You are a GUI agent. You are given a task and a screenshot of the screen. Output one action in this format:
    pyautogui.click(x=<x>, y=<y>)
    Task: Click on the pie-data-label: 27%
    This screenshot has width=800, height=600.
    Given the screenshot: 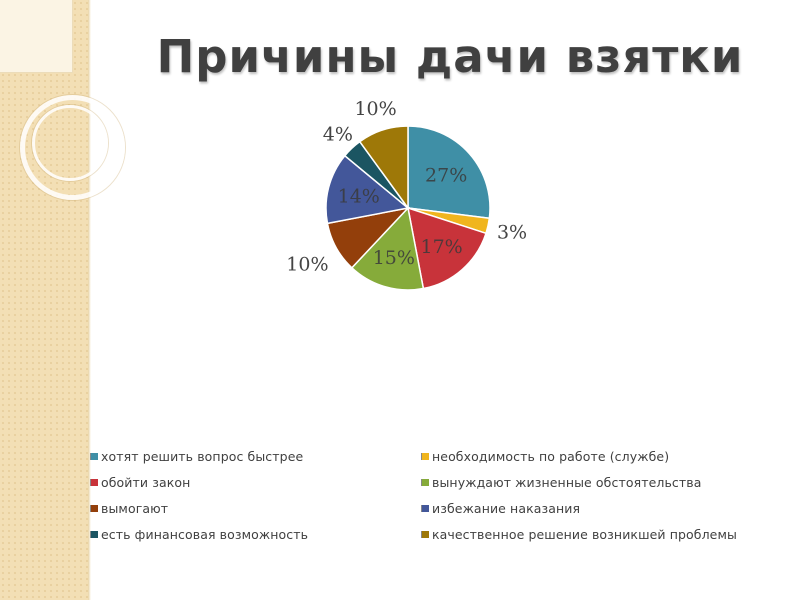 What is the action you would take?
    pyautogui.click(x=446, y=175)
    